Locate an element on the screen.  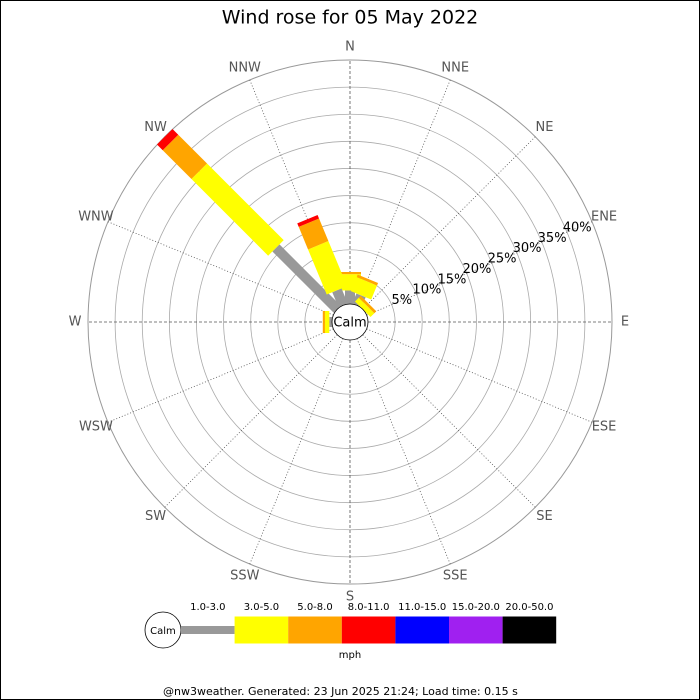
direction-label: WNW is located at coordinates (96, 216).